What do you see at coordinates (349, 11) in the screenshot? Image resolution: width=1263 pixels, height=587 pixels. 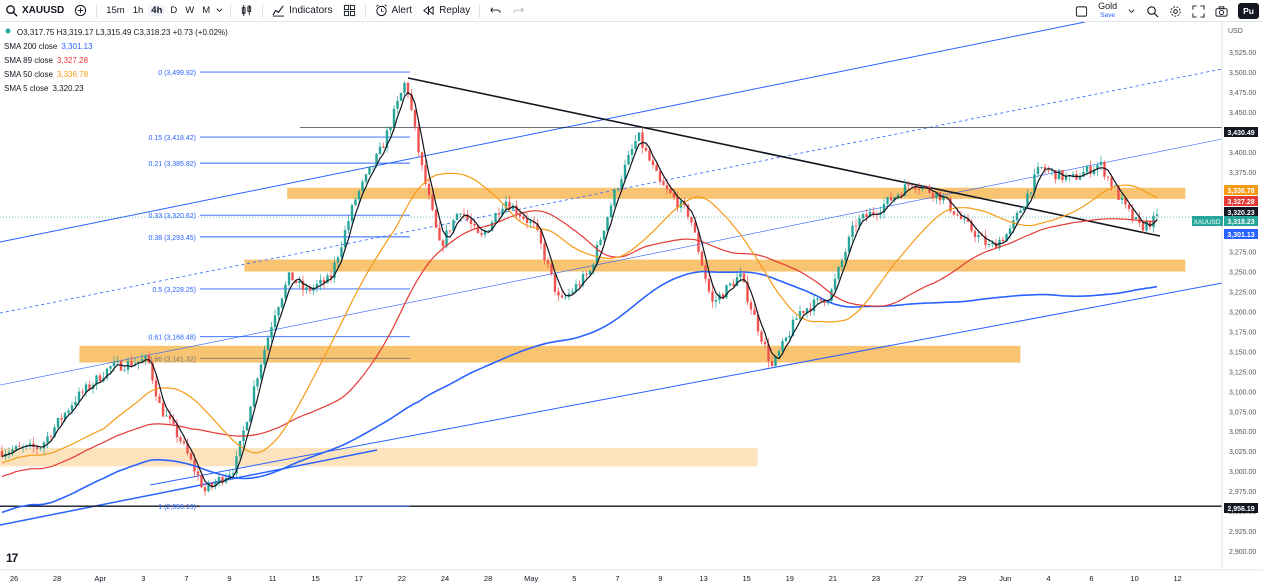 I see `templates-button` at bounding box center [349, 11].